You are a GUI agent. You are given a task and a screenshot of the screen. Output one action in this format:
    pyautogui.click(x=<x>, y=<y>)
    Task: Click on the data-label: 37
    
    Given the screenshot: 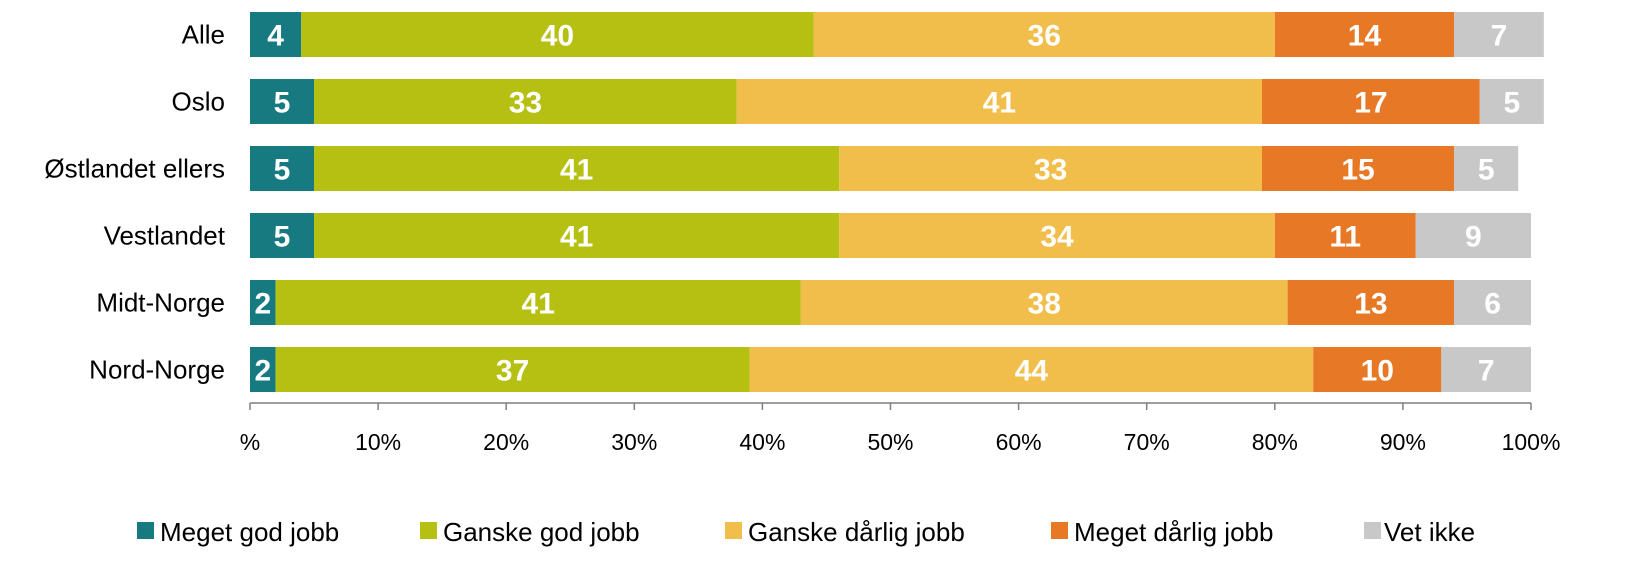 What is the action you would take?
    pyautogui.click(x=512, y=371)
    